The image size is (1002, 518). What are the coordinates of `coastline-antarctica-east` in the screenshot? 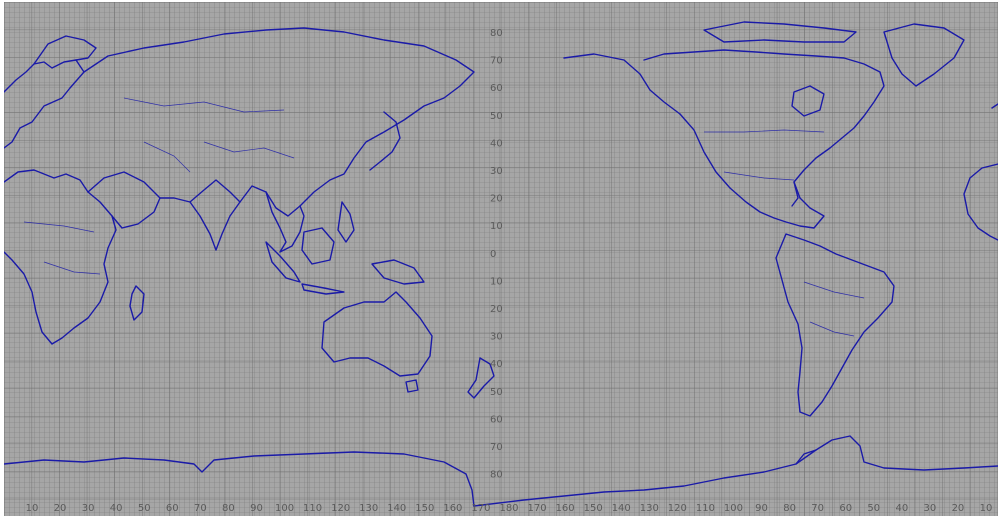 It's located at (735, 471).